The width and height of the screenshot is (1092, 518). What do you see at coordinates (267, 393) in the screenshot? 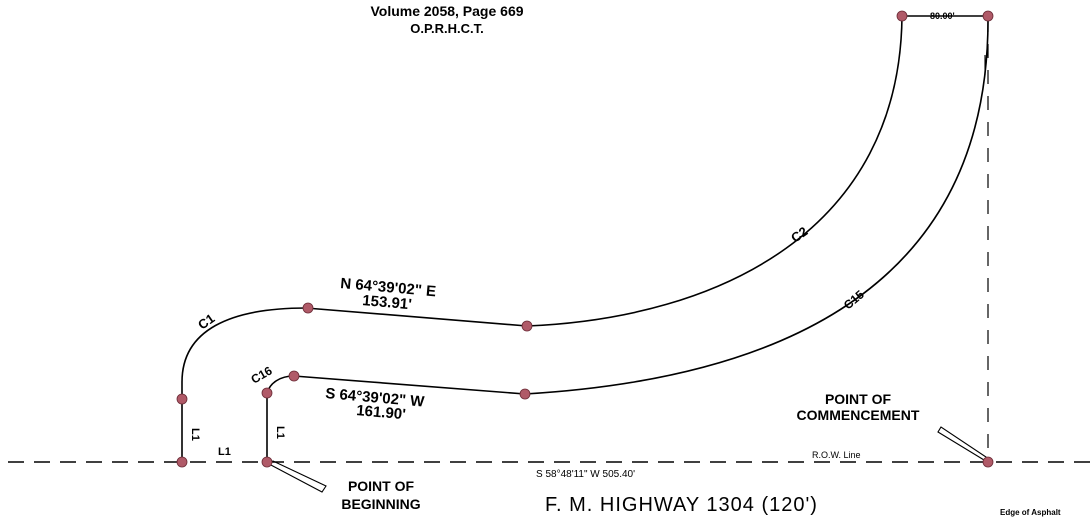
I see `point-east-pc` at bounding box center [267, 393].